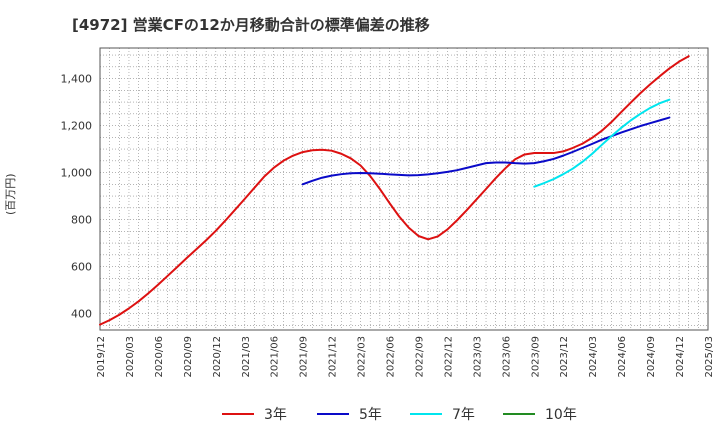 The height and width of the screenshot is (440, 720). What do you see at coordinates (680, 357) in the screenshot?
I see `x-tick-label: 2024/12` at bounding box center [680, 357].